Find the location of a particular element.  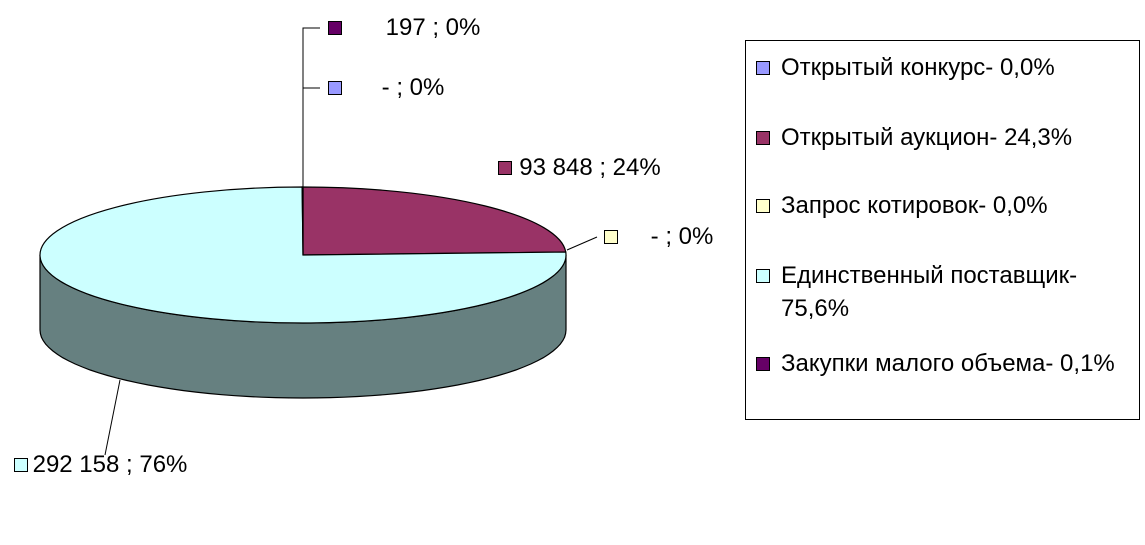

legend-label: Единственный поставщик- 75,6% is located at coordinates (929, 292).